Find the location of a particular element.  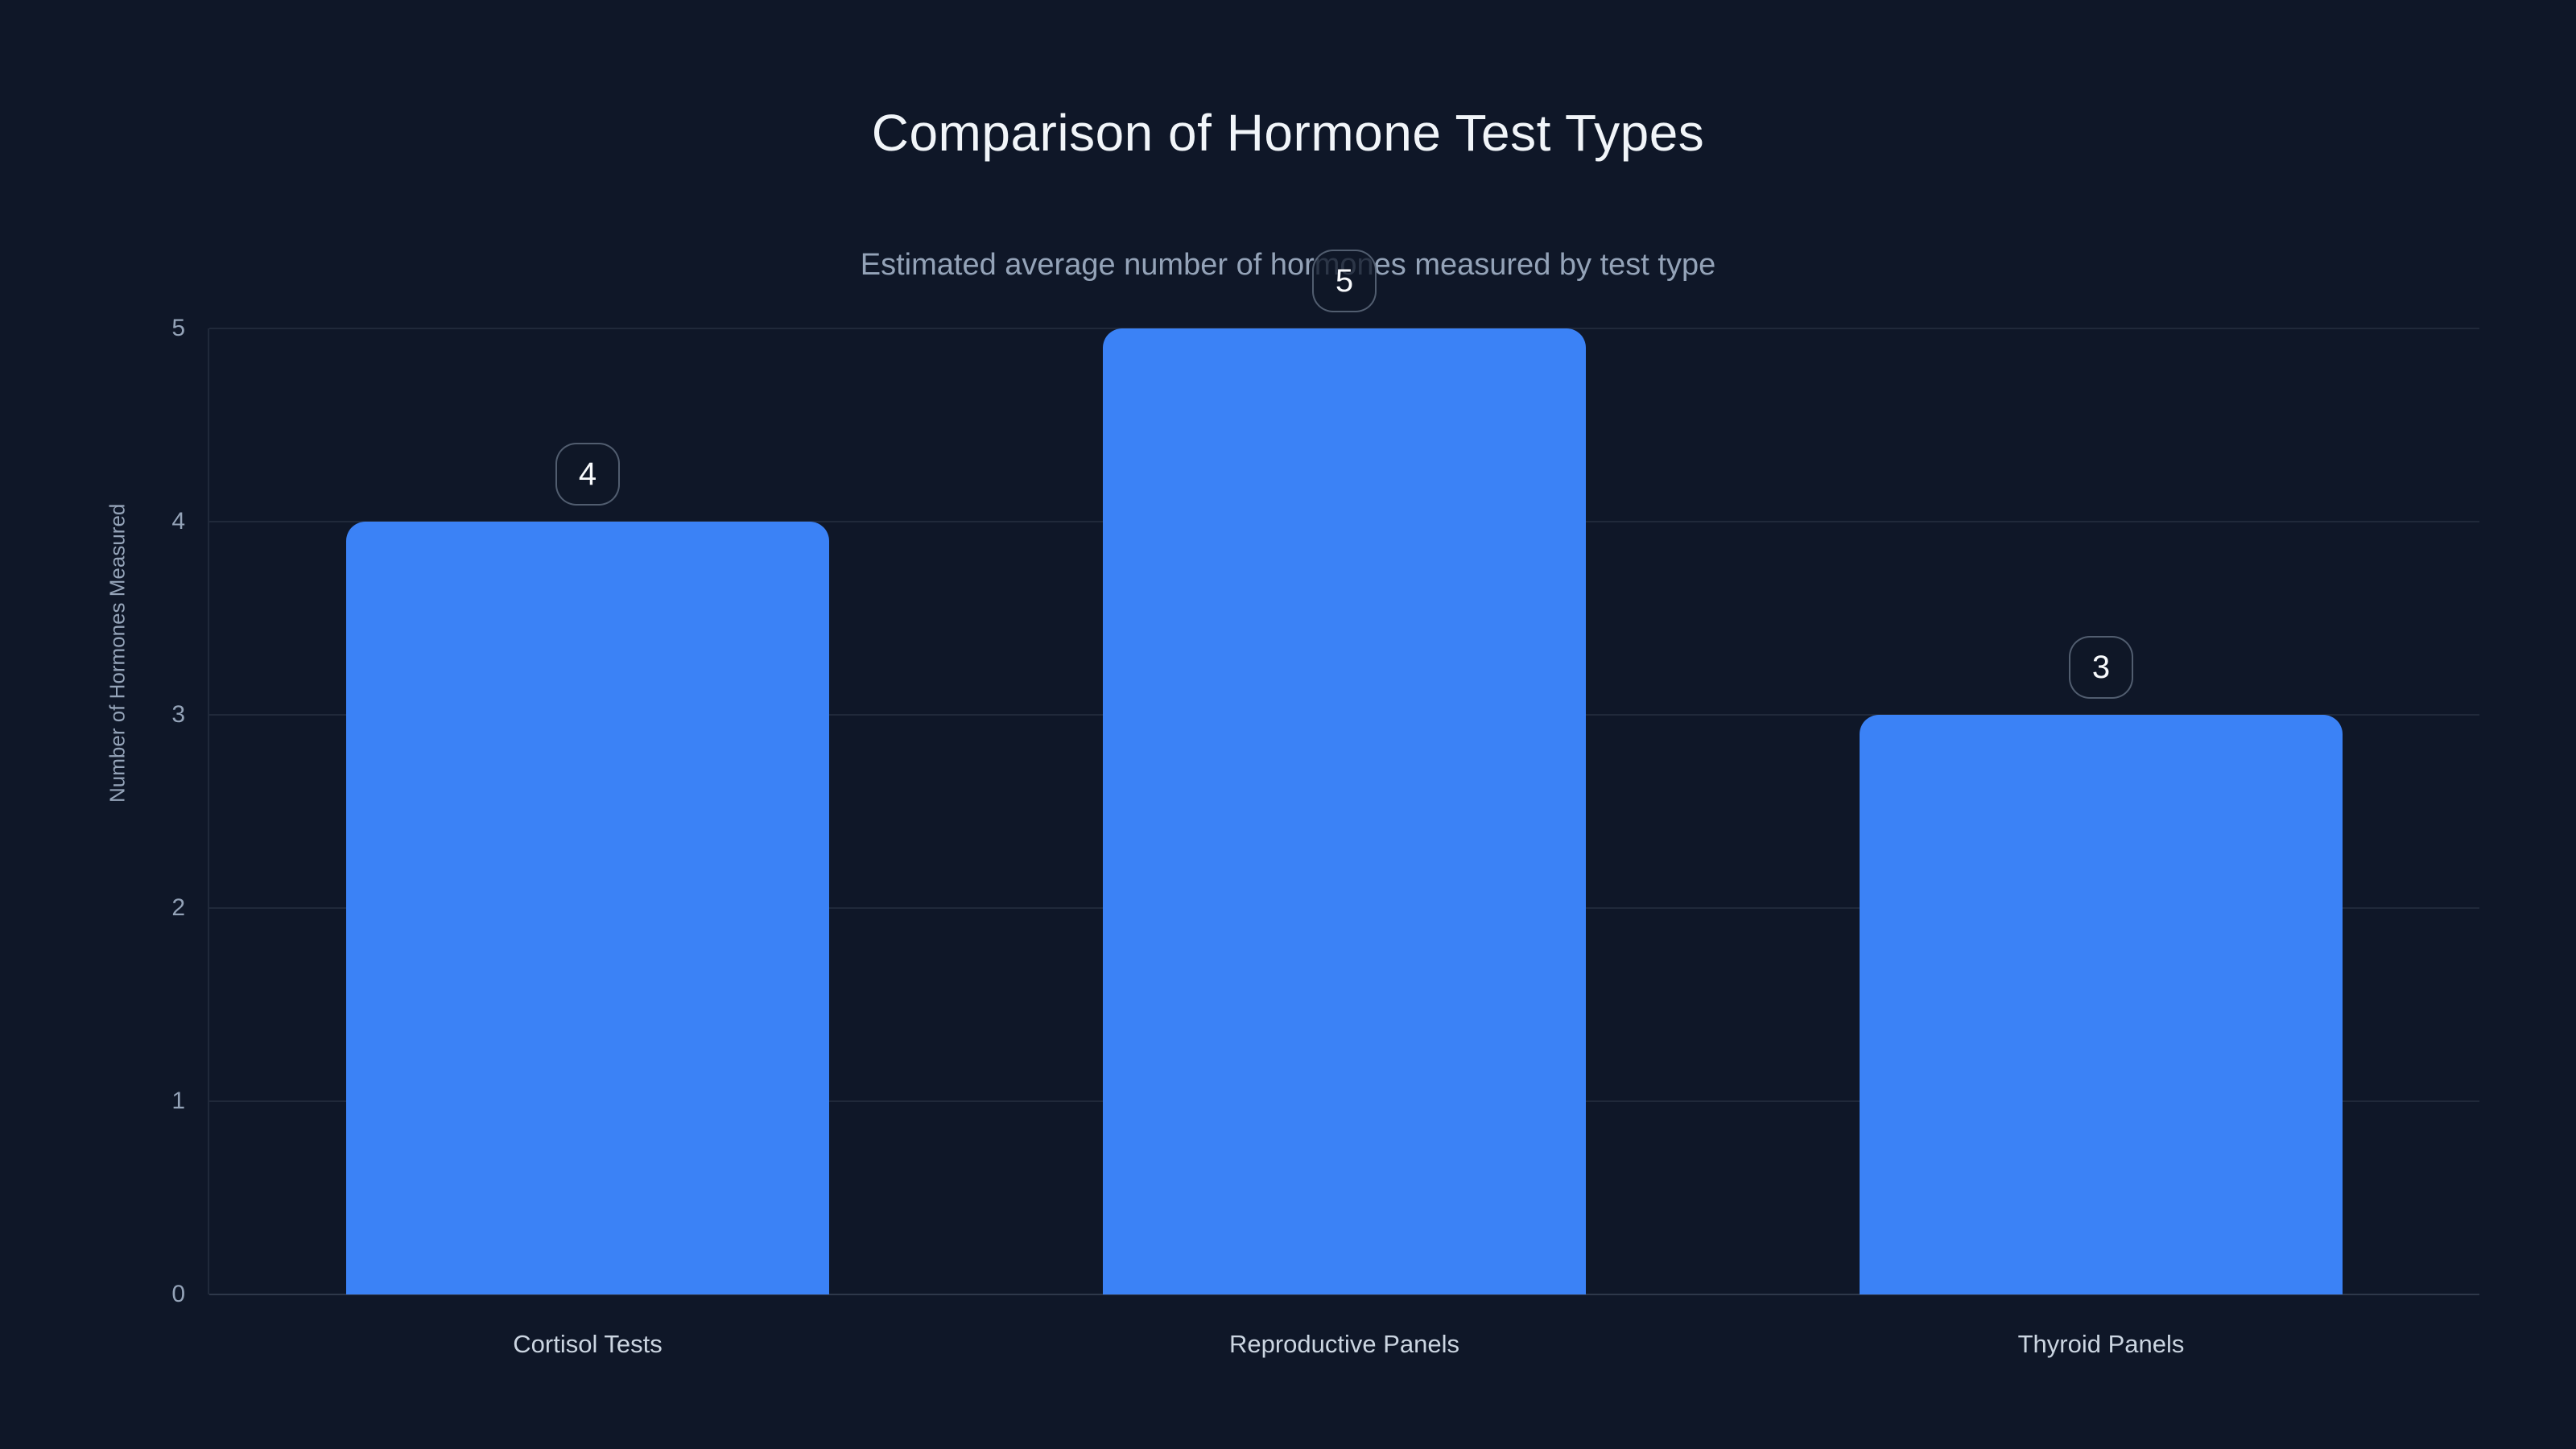

bar-cortisol-tests is located at coordinates (587, 908).